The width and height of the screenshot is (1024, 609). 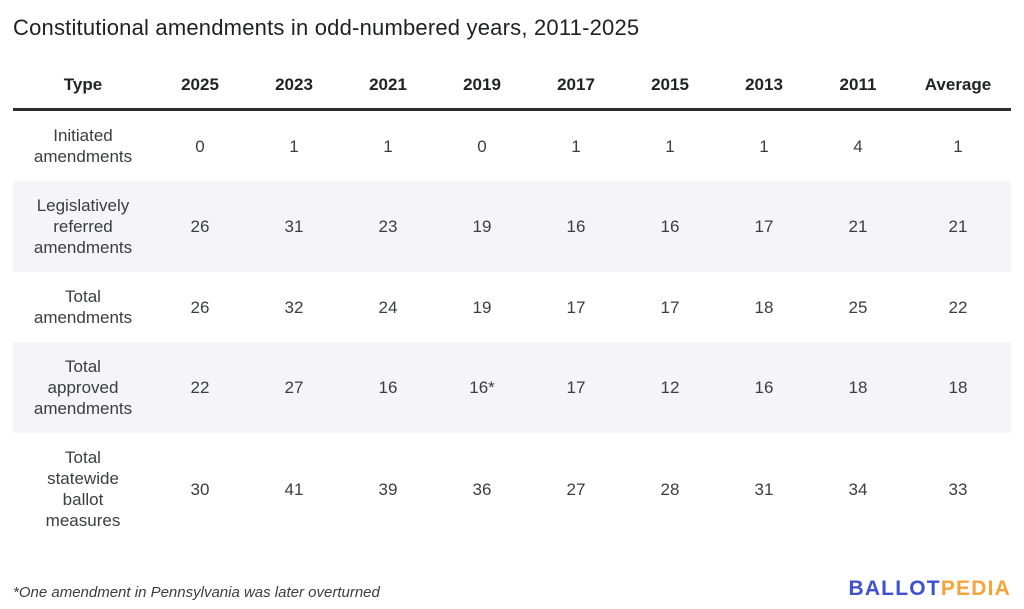 I want to click on cell-value: 25, so click(x=858, y=307).